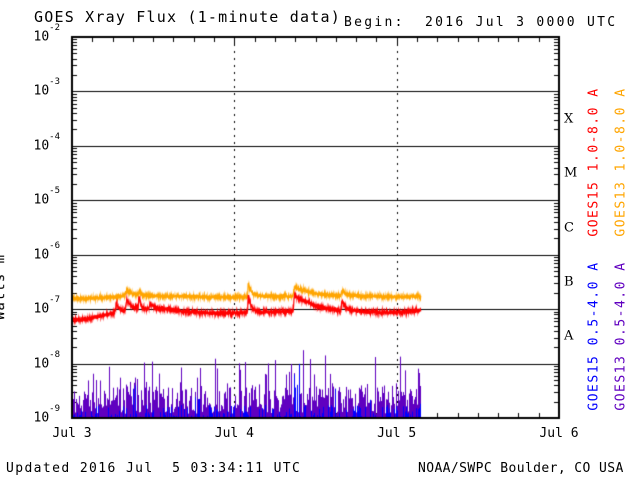 Image resolution: width=640 pixels, height=480 pixels. What do you see at coordinates (521, 468) in the screenshot?
I see `source-attribution: NOAA/SWPC Boulder, CO USA` at bounding box center [521, 468].